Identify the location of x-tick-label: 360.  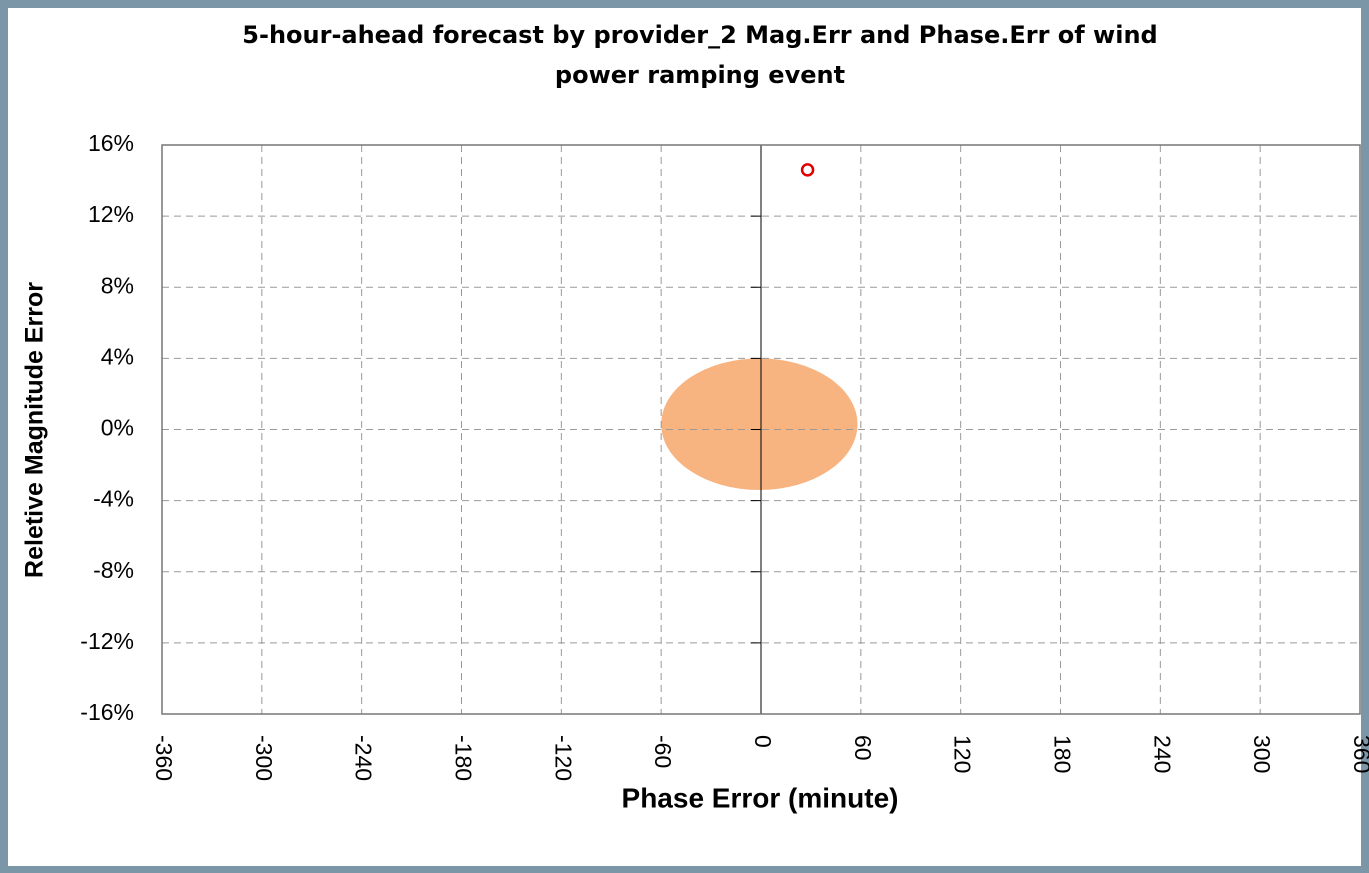
(1359, 754).